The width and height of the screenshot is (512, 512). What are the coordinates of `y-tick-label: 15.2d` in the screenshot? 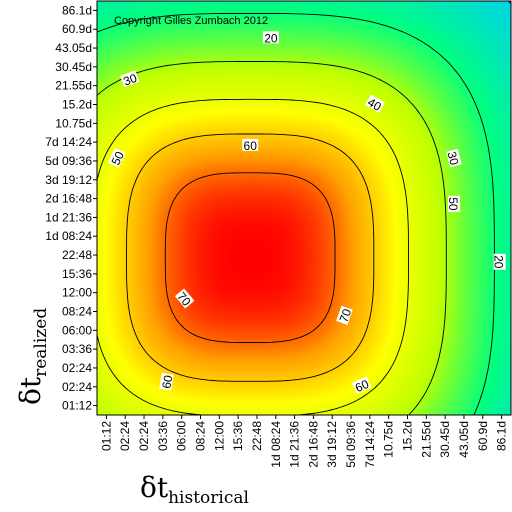 It's located at (77, 105).